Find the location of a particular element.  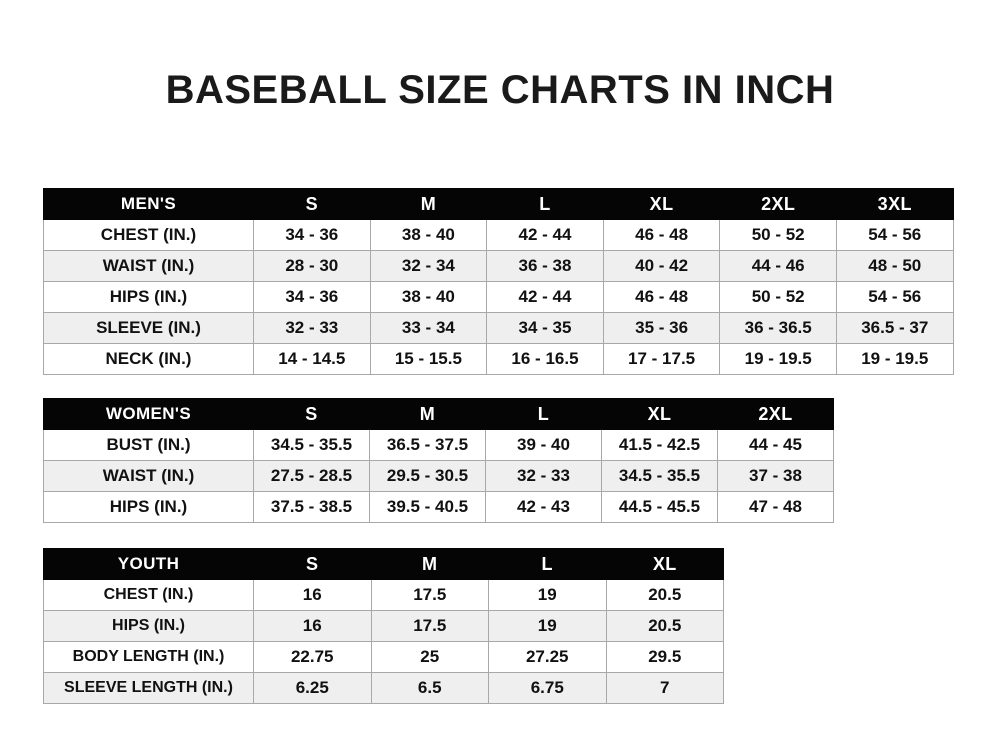

table-row: HIPS (IN.) 16 17.5 19 20.5 is located at coordinates (383, 626).